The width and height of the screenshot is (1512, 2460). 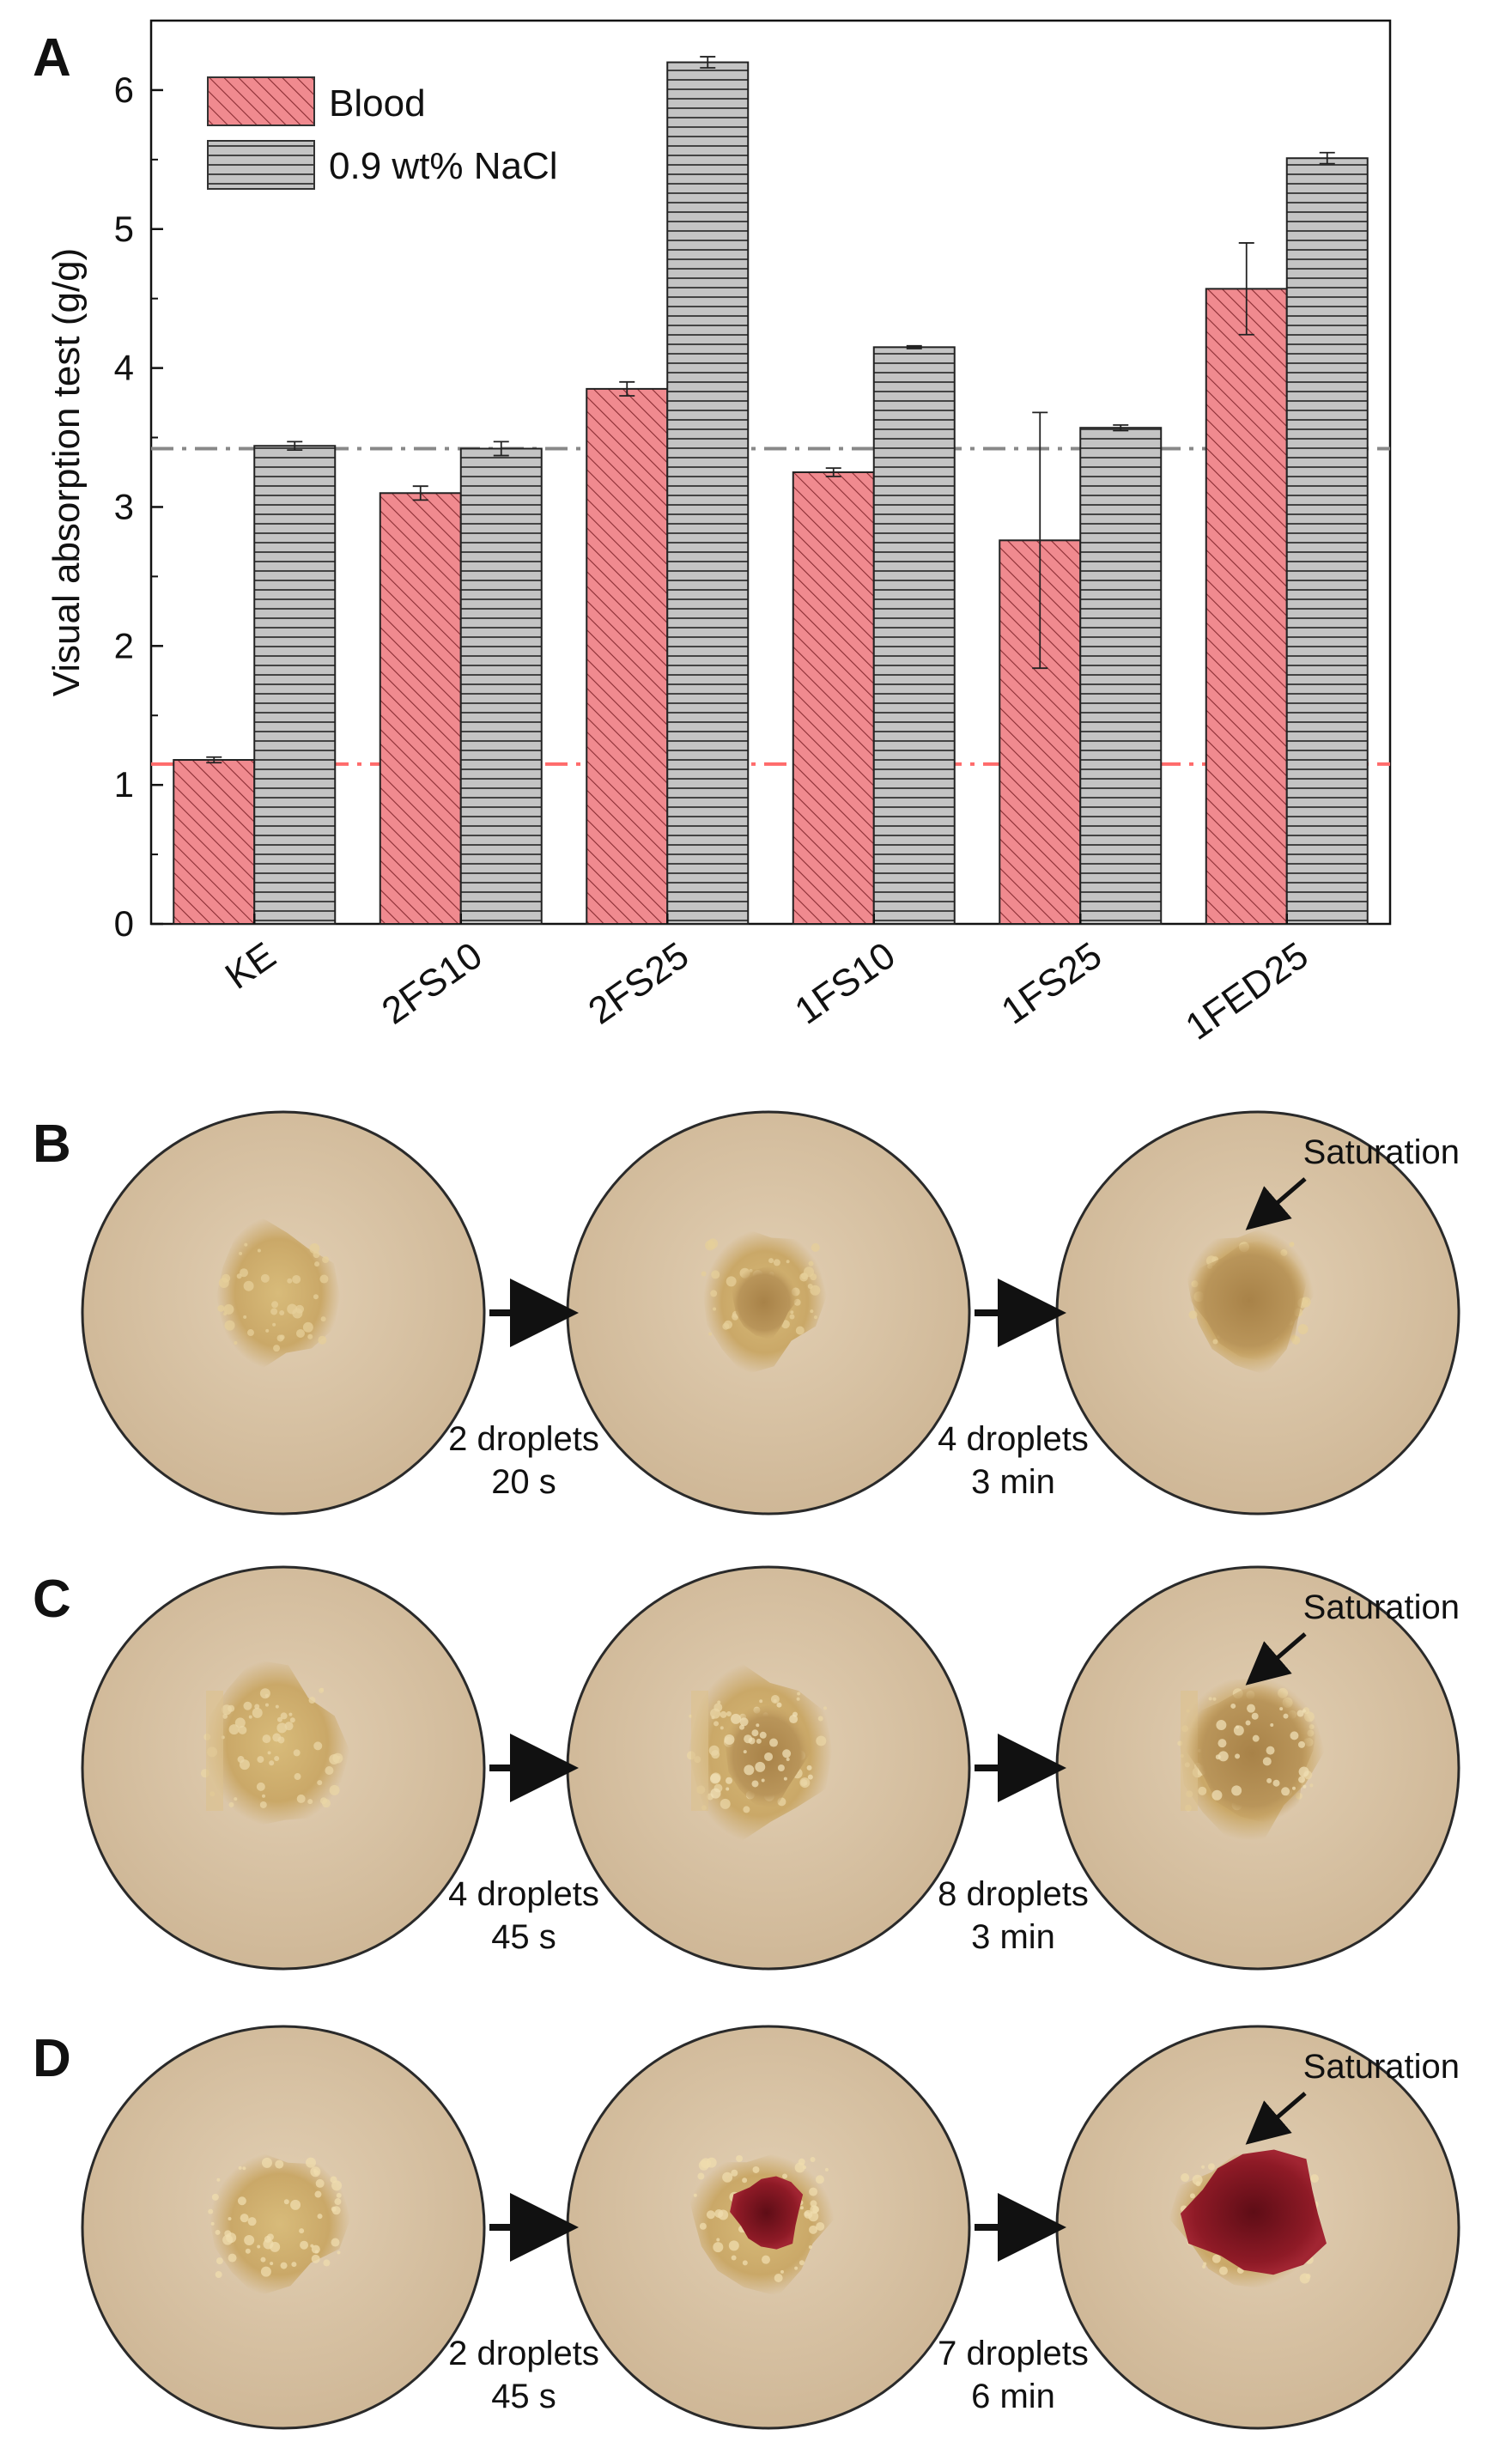 What do you see at coordinates (124, 645) in the screenshot?
I see `y-tick-label: 2` at bounding box center [124, 645].